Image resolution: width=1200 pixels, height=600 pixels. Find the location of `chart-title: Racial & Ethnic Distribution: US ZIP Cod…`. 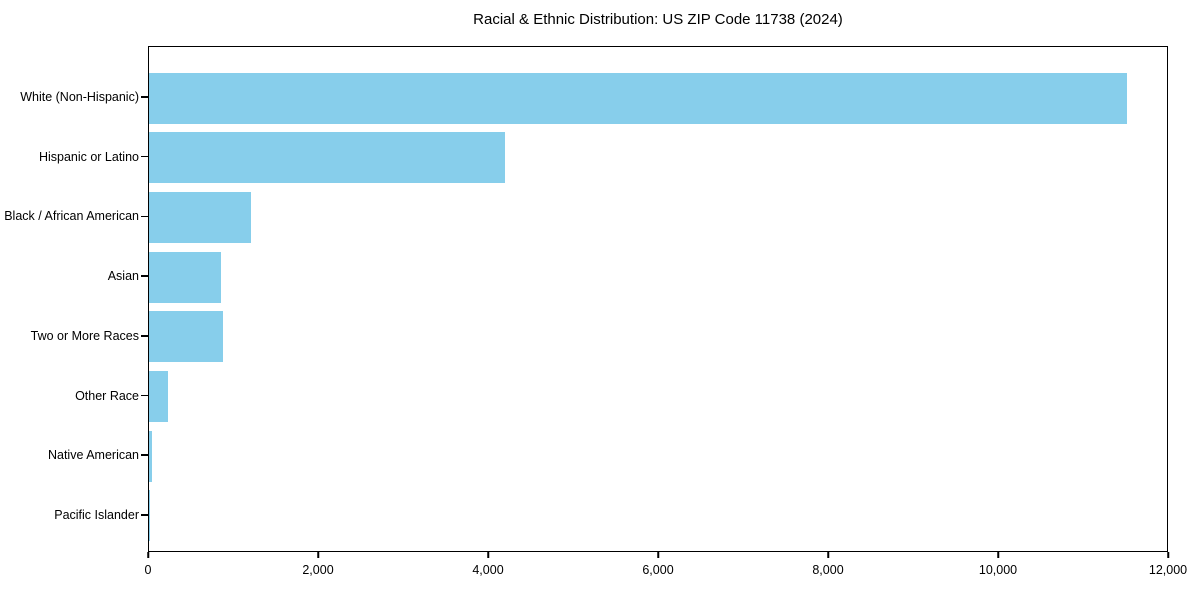

chart-title: Racial & Ethnic Distribution: US ZIP Cod… is located at coordinates (658, 19).